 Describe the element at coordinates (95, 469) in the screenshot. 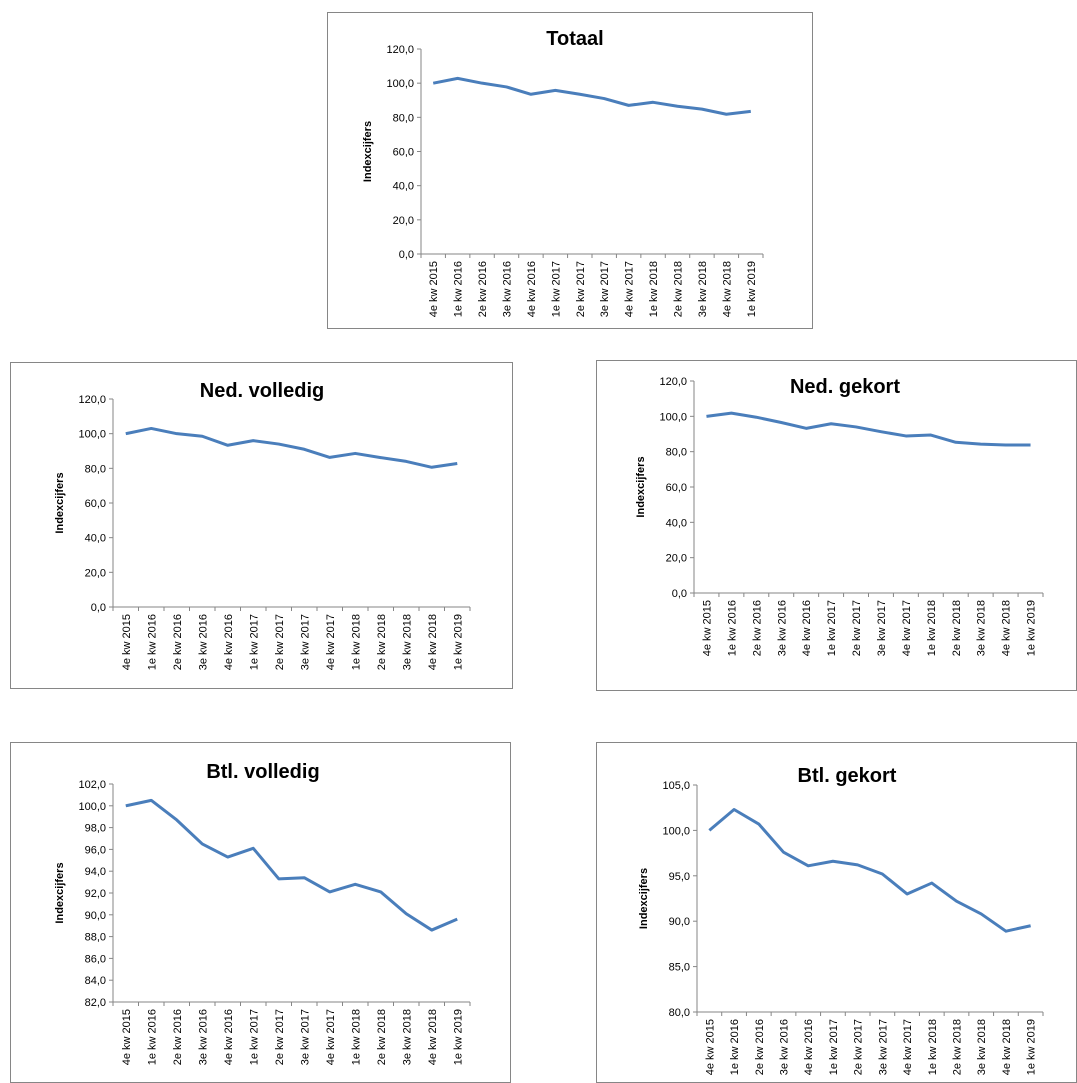

I see `y-tick-label: 80,0` at that location.